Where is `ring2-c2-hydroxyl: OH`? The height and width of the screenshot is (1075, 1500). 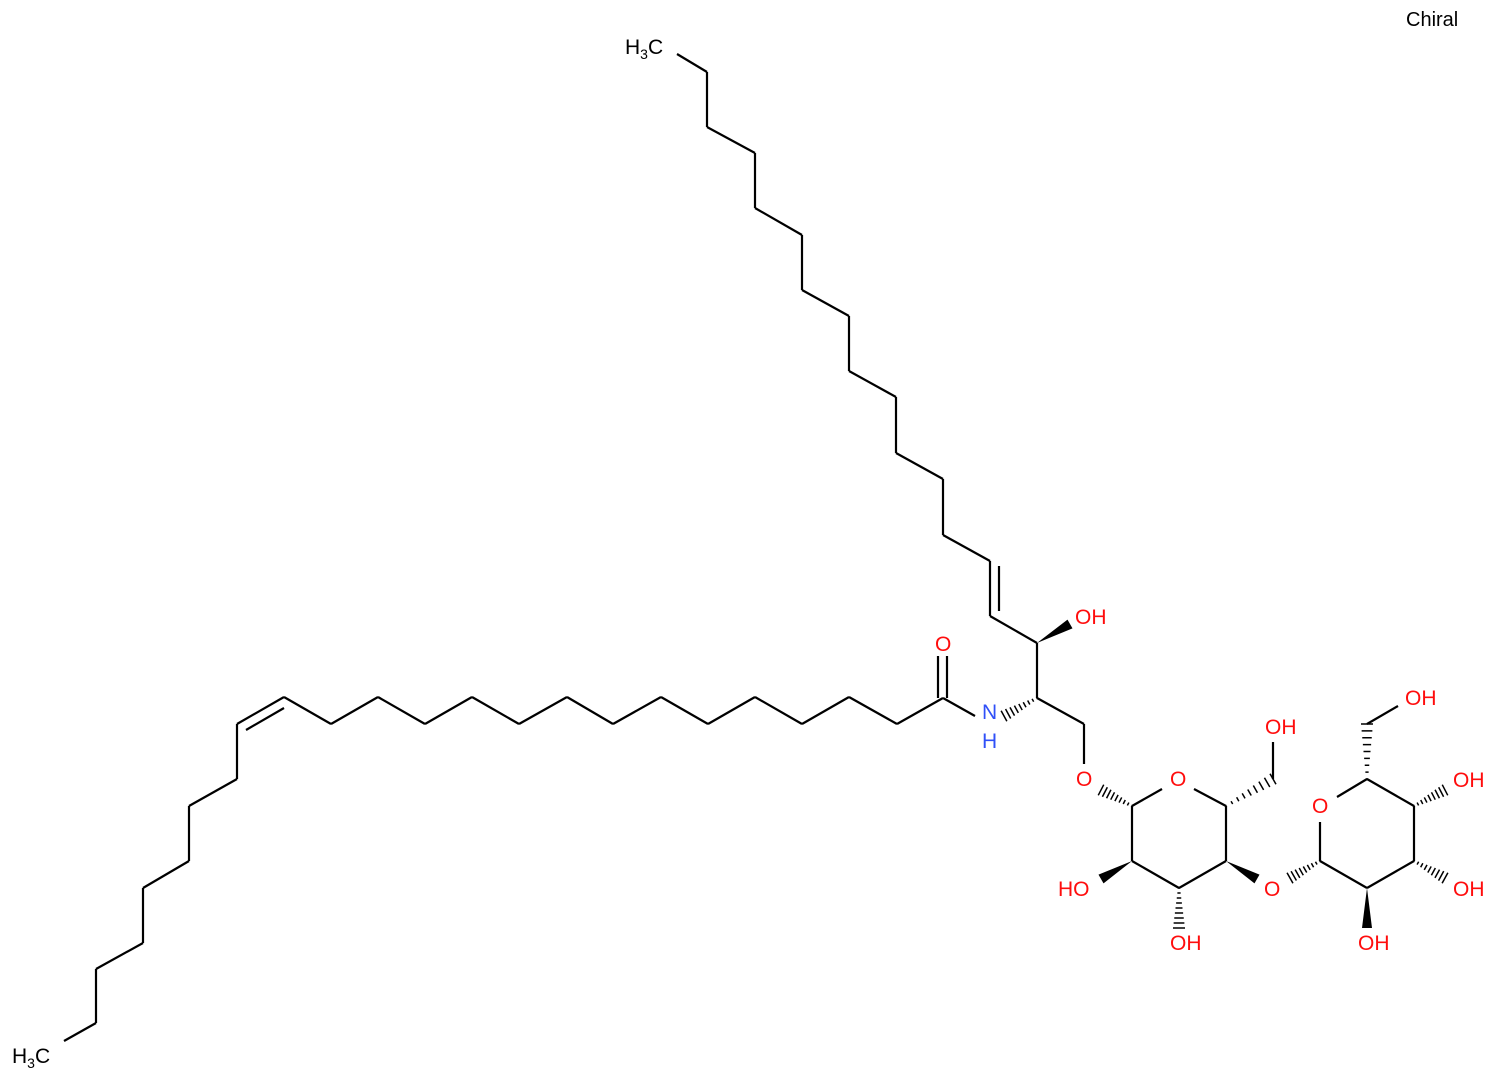
ring2-c2-hydroxyl: OH is located at coordinates (1374, 943).